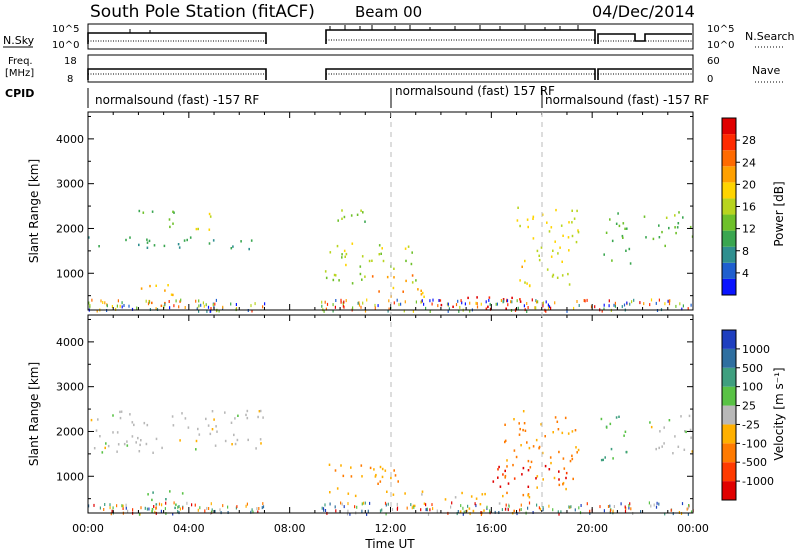 The width and height of the screenshot is (800, 554). Describe the element at coordinates (710, 79) in the screenshot. I see `nave-bottom-tick: 0` at that location.